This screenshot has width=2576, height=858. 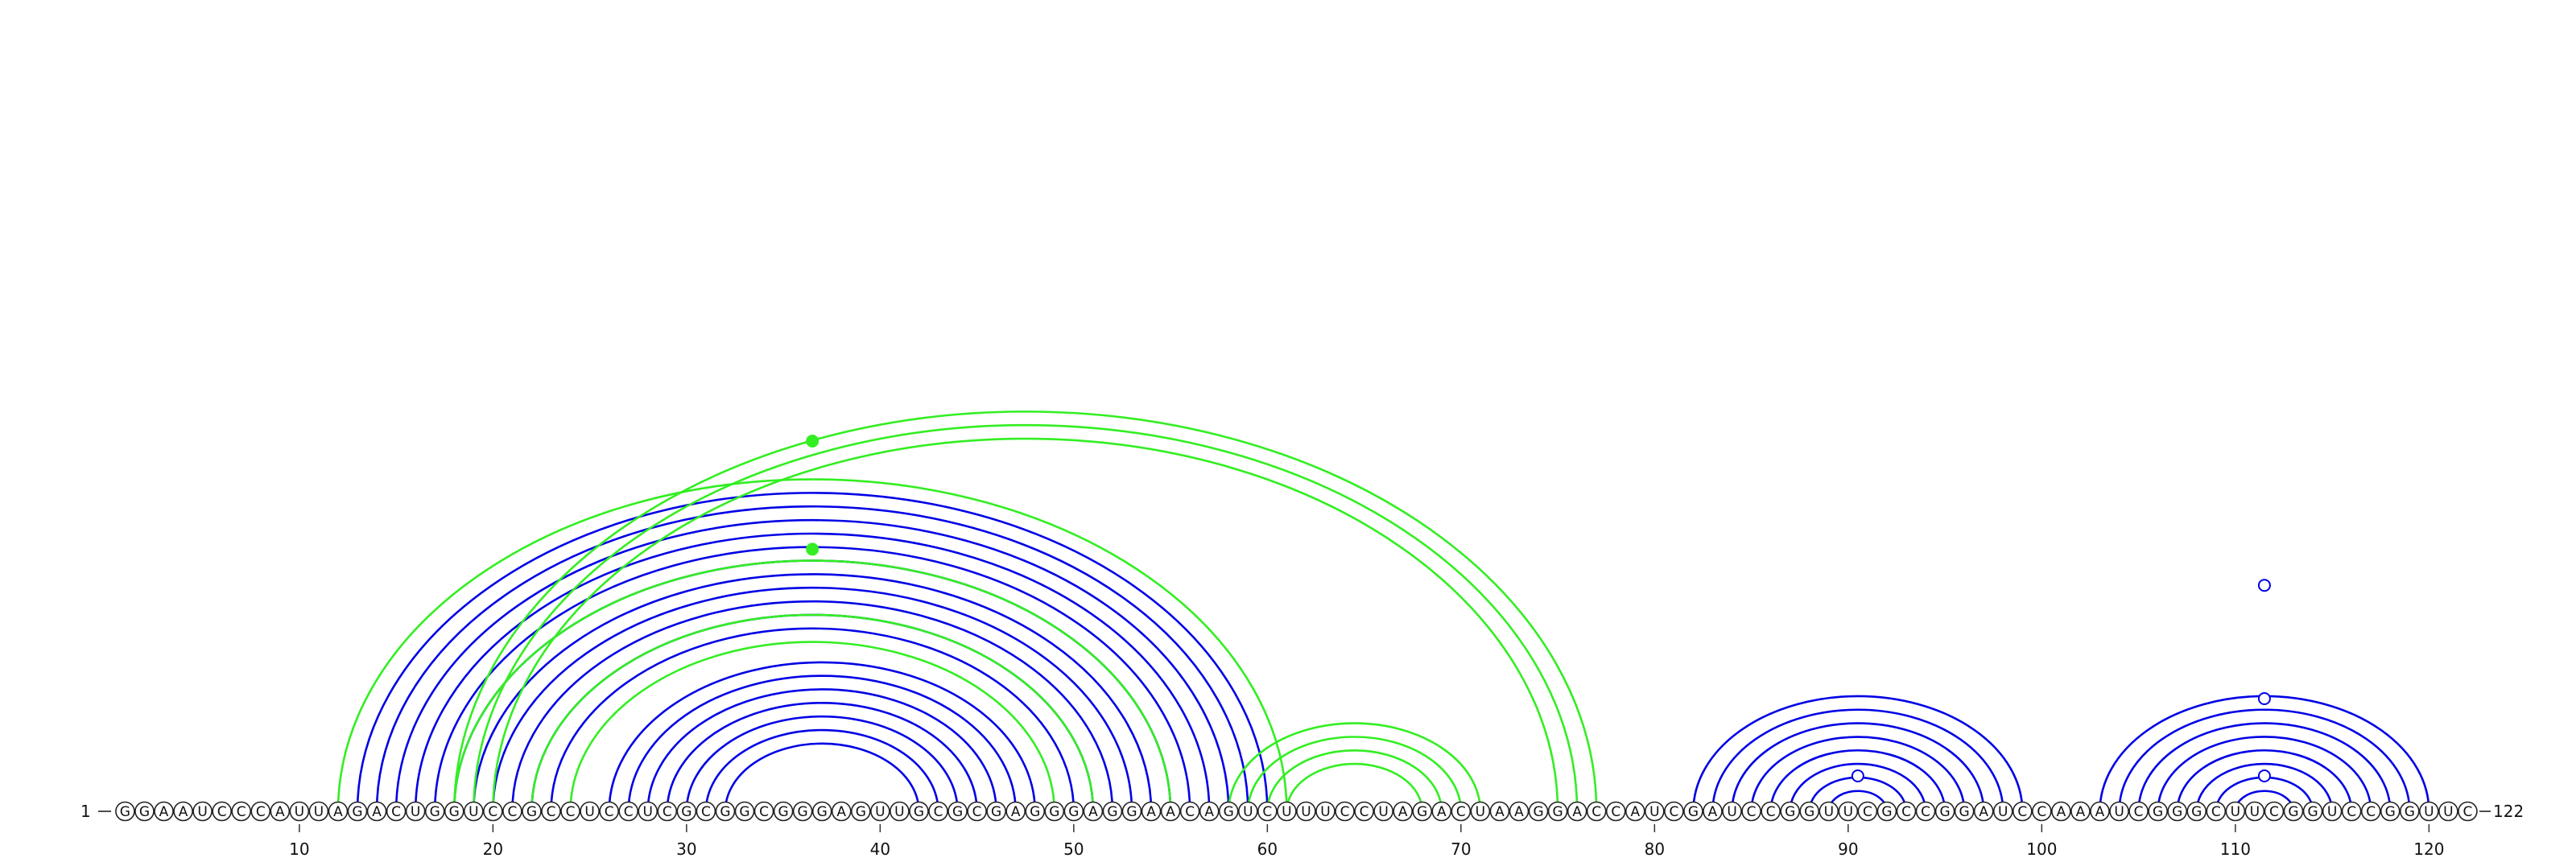 What do you see at coordinates (1983, 812) in the screenshot?
I see `nucleotide-97: A` at bounding box center [1983, 812].